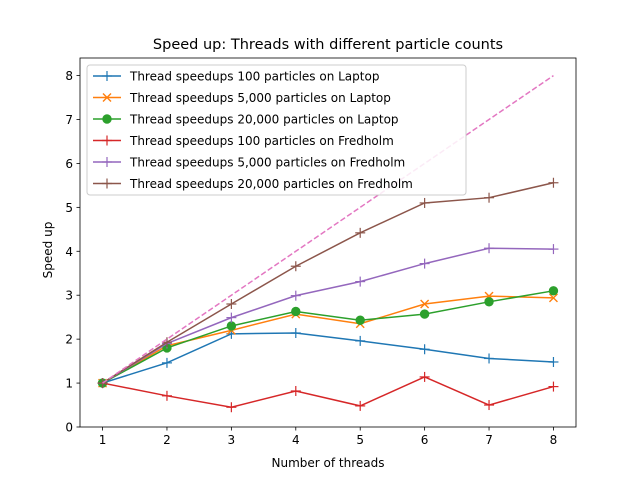 Image resolution: width=640 pixels, height=480 pixels. What do you see at coordinates (296, 440) in the screenshot?
I see `x-tick-label-4: 4` at bounding box center [296, 440].